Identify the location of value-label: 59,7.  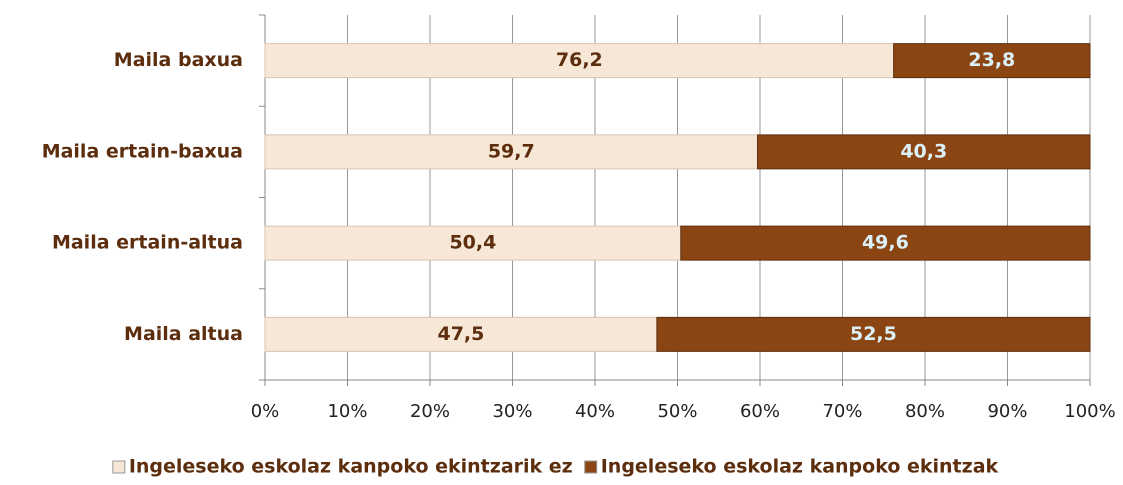
(511, 151).